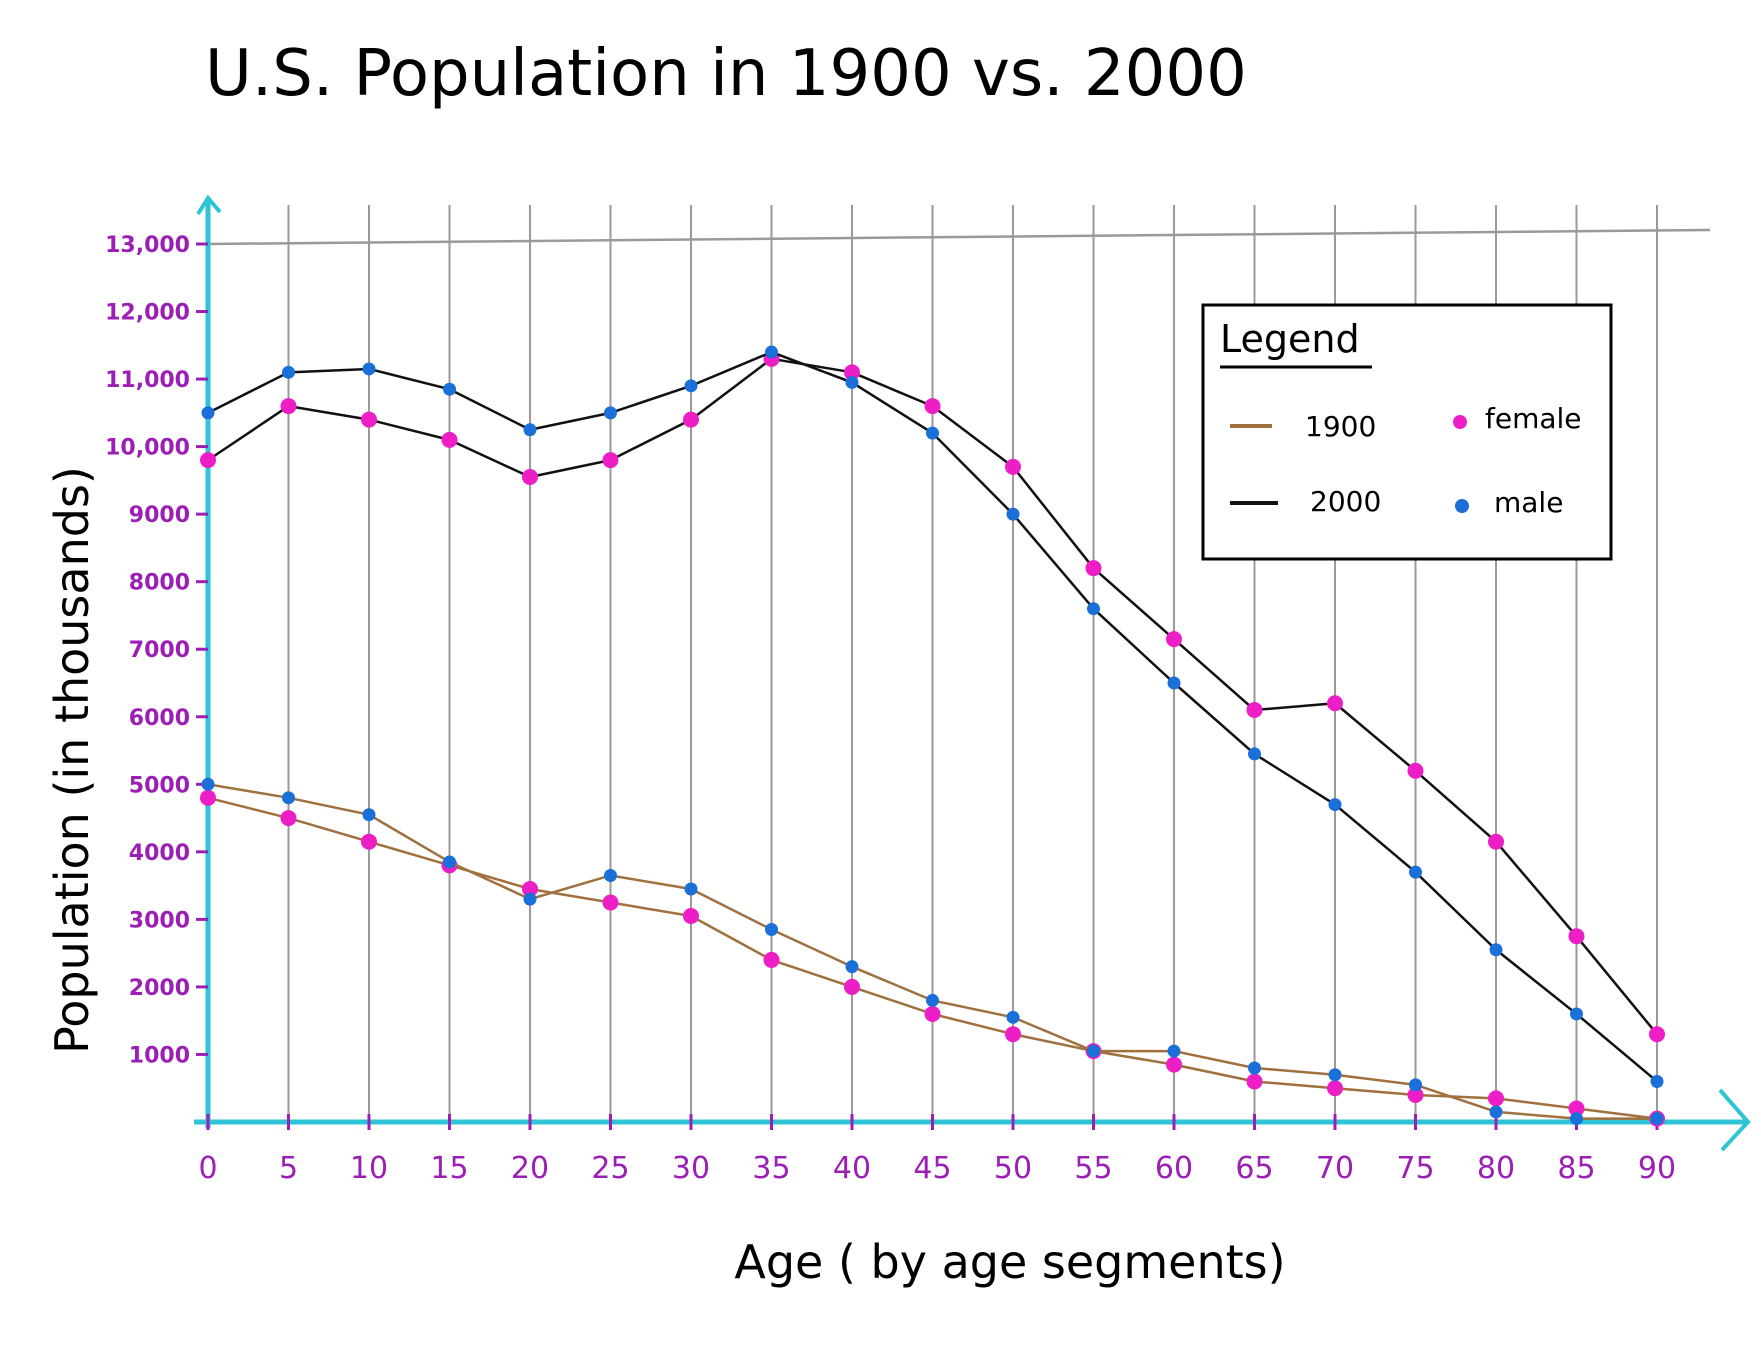 This screenshot has height=1347, width=1761. What do you see at coordinates (159, 650) in the screenshot?
I see `y-tick-label: 7000` at bounding box center [159, 650].